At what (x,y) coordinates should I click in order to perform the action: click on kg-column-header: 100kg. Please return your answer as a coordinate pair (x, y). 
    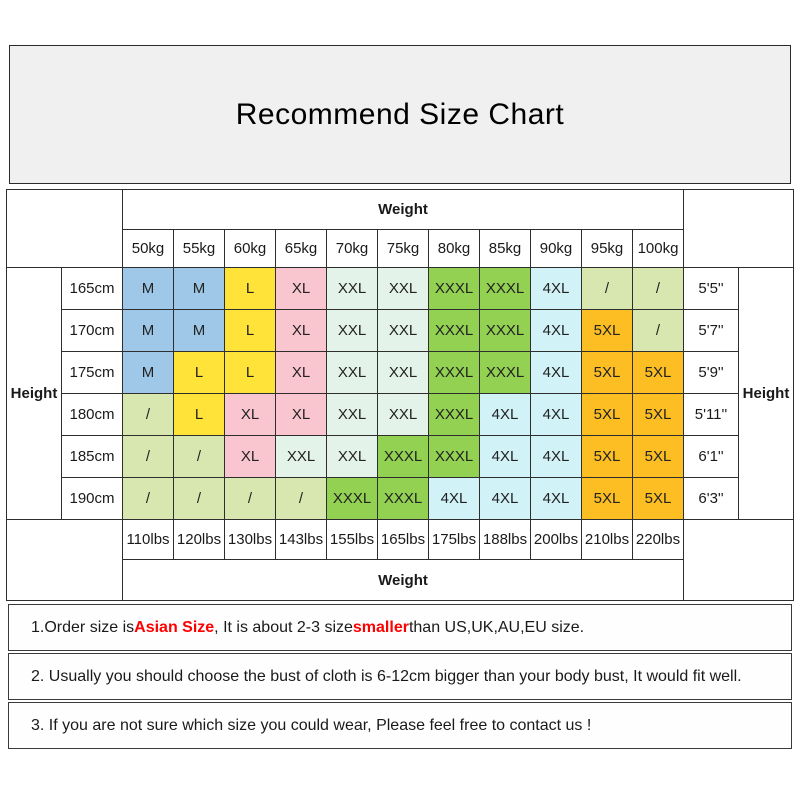
    Looking at the image, I should click on (658, 248).